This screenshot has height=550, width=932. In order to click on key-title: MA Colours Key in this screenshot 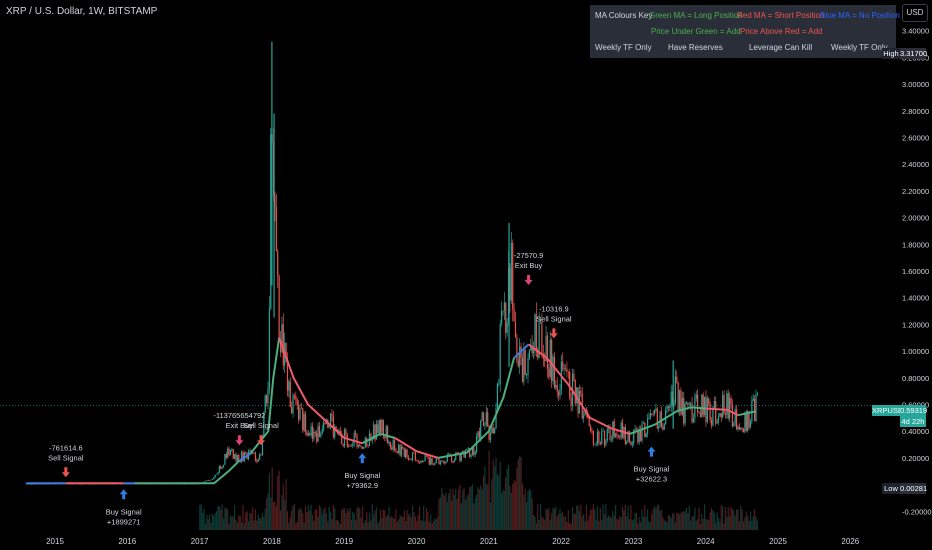, I will do `click(624, 15)`.